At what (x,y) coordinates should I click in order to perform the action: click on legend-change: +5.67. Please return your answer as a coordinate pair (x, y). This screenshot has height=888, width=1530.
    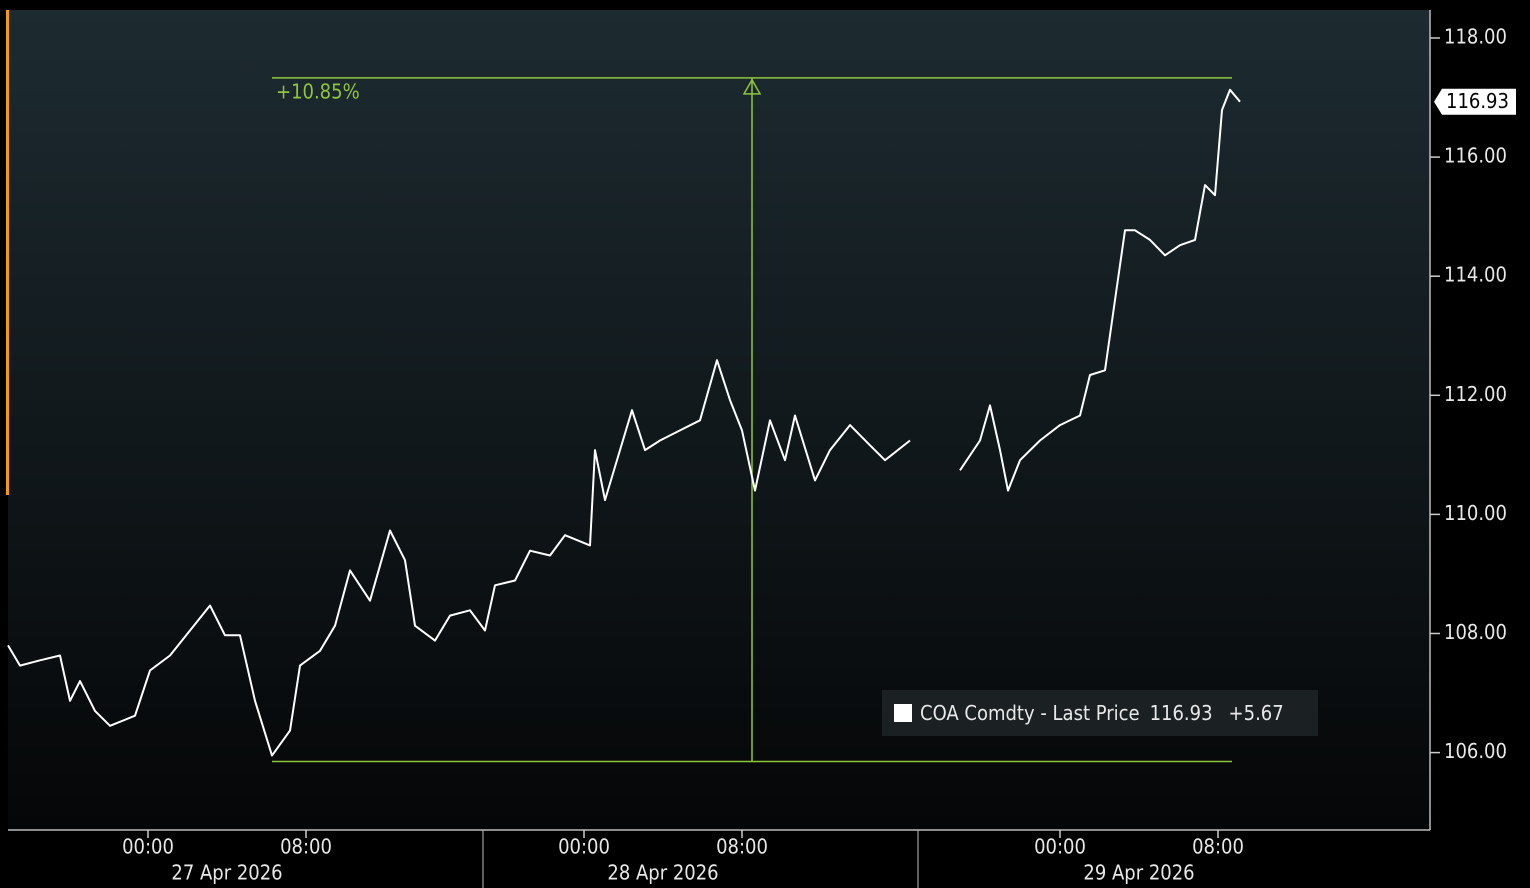
    Looking at the image, I should click on (1256, 713).